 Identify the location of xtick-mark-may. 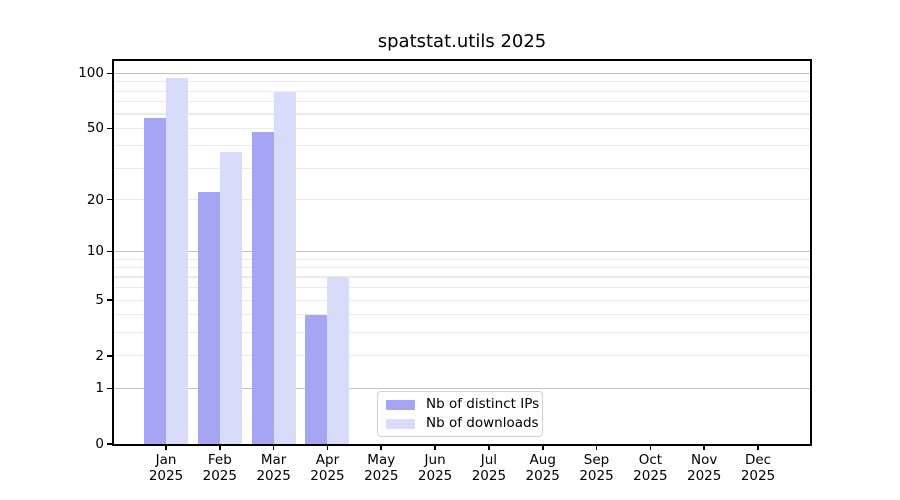
(381, 448).